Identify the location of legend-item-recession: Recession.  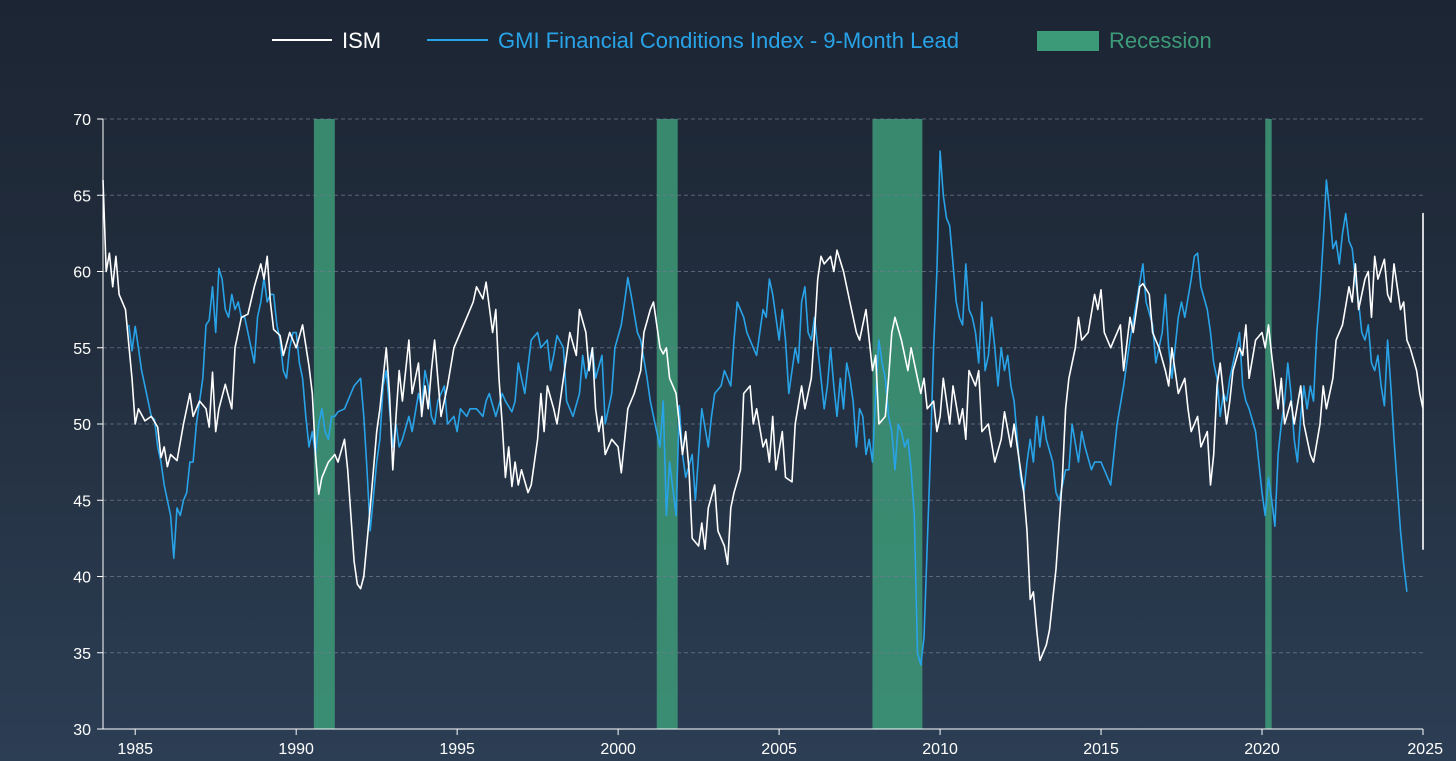
(1124, 40).